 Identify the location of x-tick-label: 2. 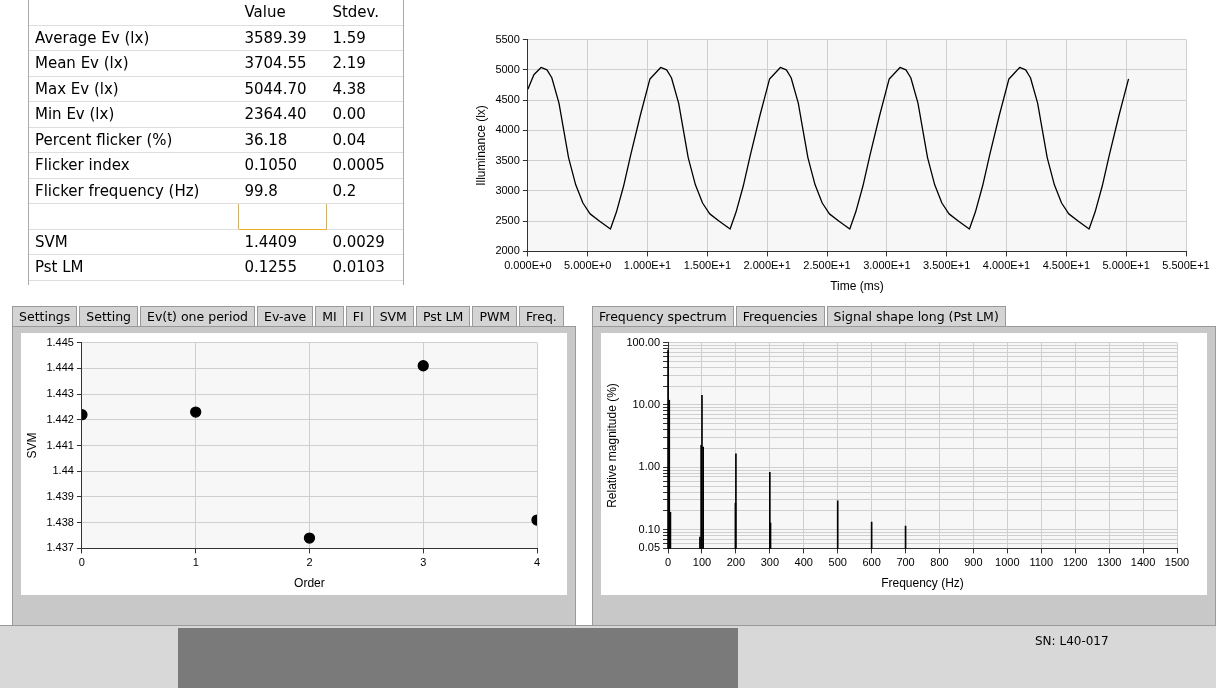
(309, 562).